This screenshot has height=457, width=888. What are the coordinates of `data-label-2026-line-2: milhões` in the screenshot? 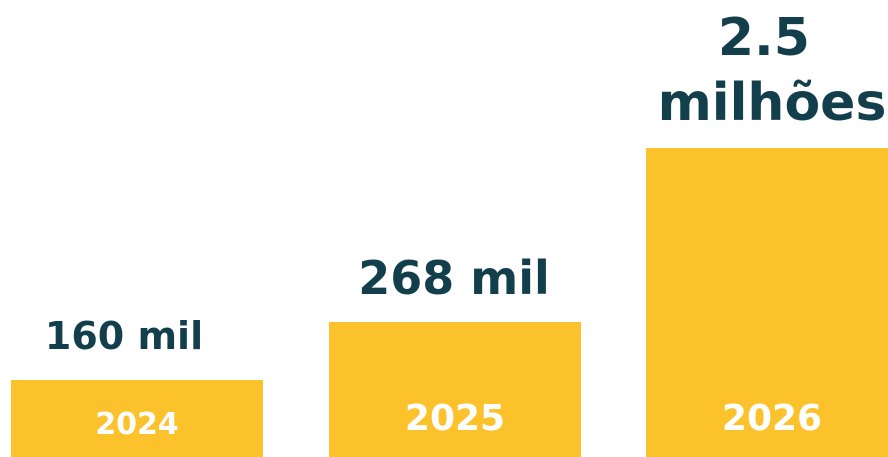 It's located at (772, 103).